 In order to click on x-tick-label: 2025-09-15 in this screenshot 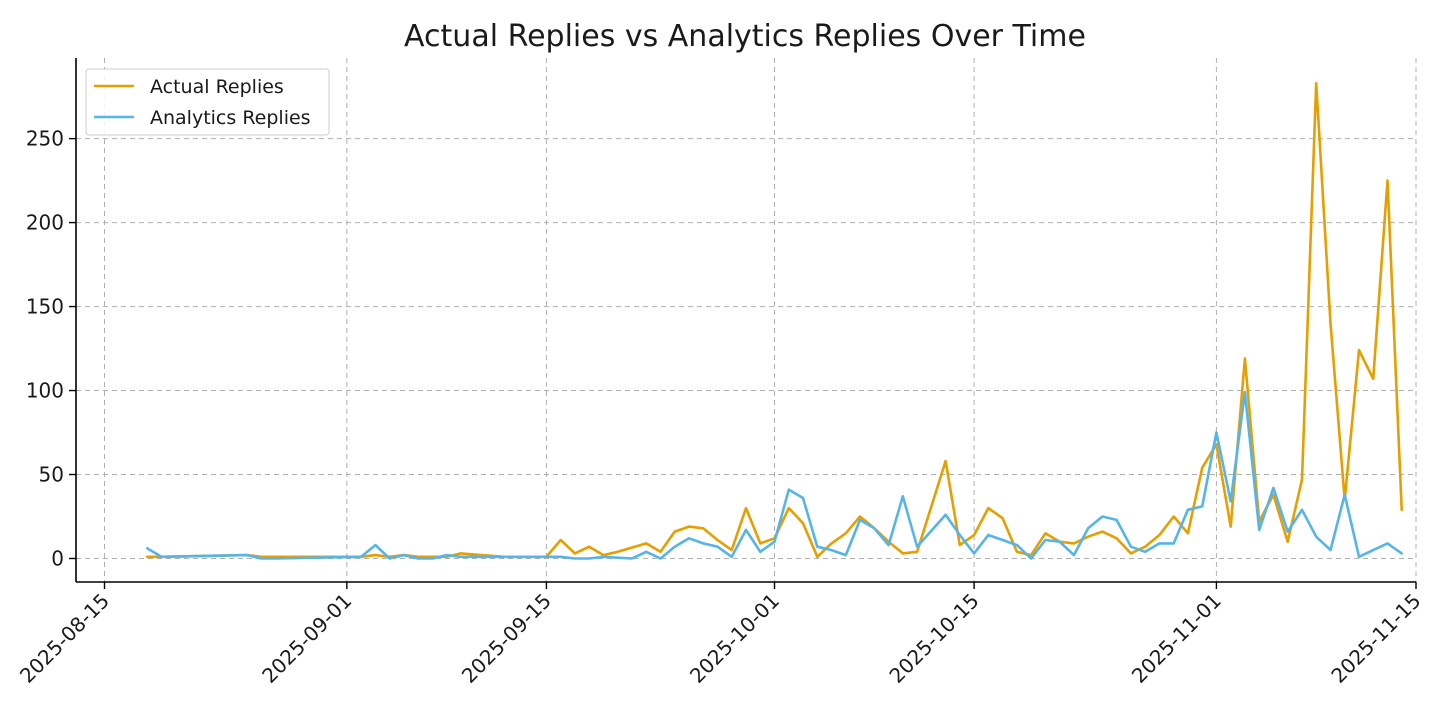, I will do `click(506, 638)`.